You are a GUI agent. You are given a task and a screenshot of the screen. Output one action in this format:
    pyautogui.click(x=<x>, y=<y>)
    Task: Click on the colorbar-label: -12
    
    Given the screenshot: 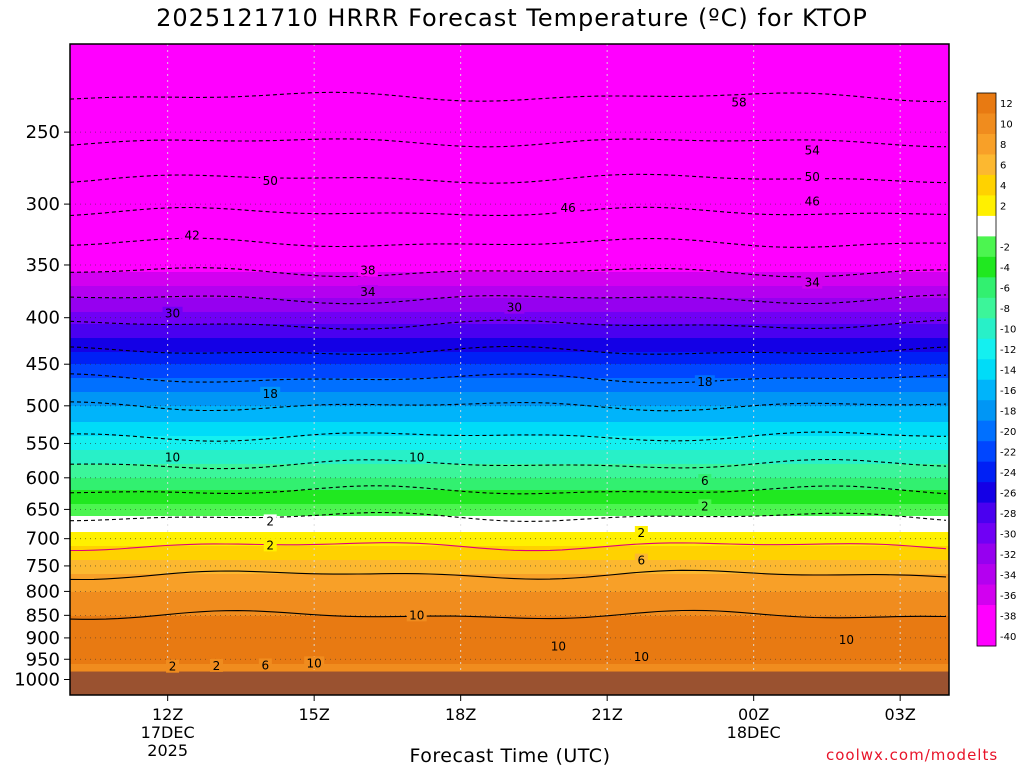 What is the action you would take?
    pyautogui.click(x=1008, y=350)
    